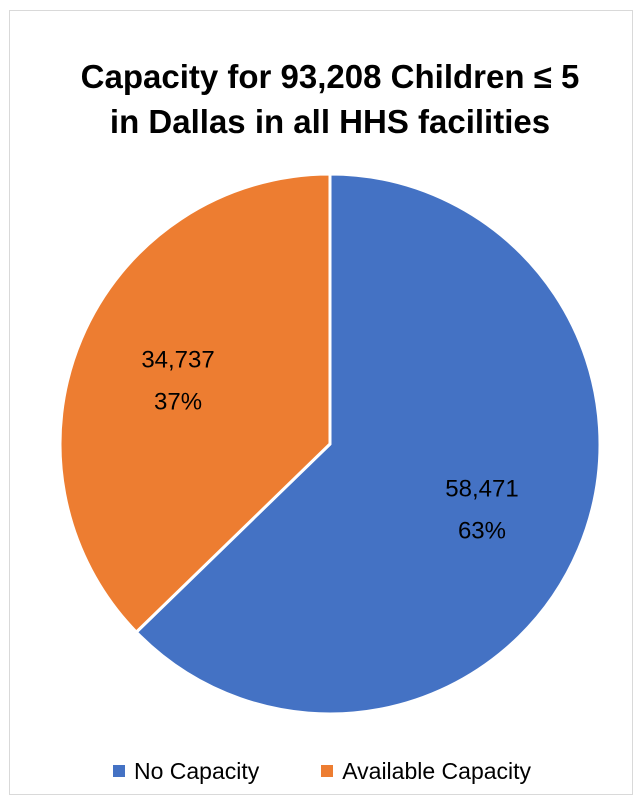 The height and width of the screenshot is (805, 644). What do you see at coordinates (330, 76) in the screenshot?
I see `chart-title-line-1: Capacity for 93,208 Children ≤ 5` at bounding box center [330, 76].